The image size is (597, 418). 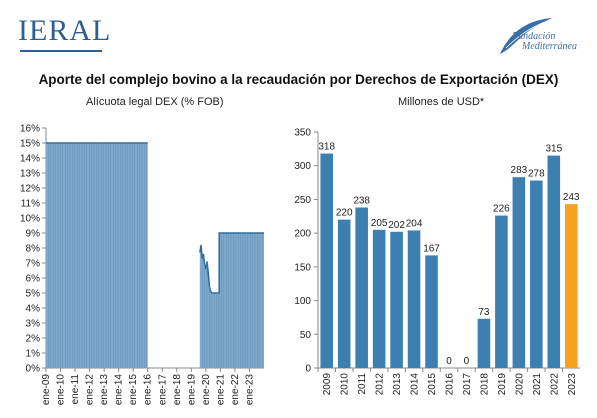 What do you see at coordinates (249, 390) in the screenshot?
I see `x-tick-label: ene-23` at bounding box center [249, 390].